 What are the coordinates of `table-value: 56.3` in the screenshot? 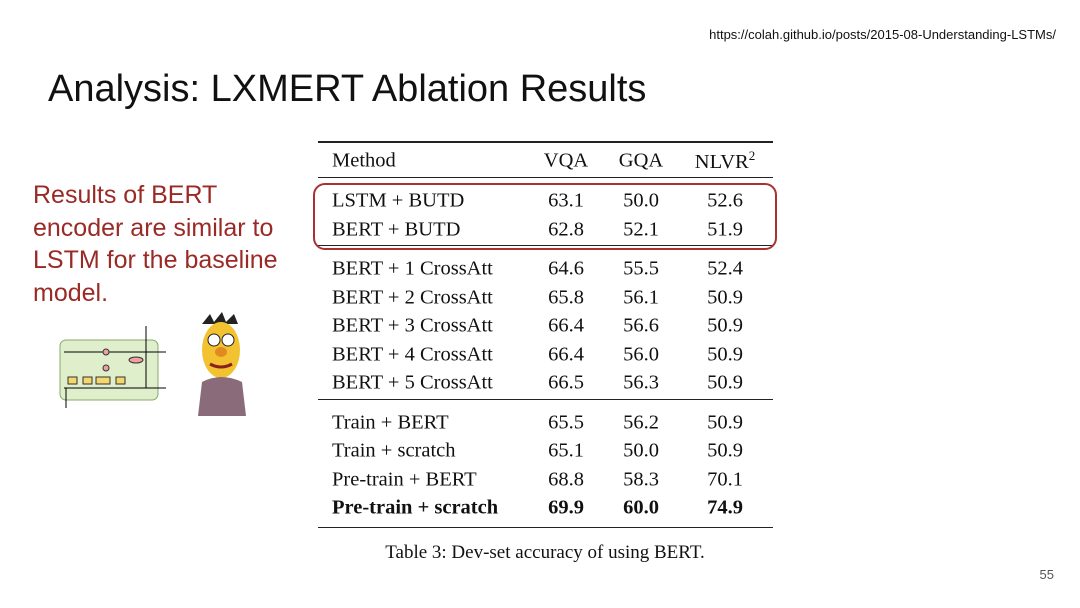 It's located at (641, 382).